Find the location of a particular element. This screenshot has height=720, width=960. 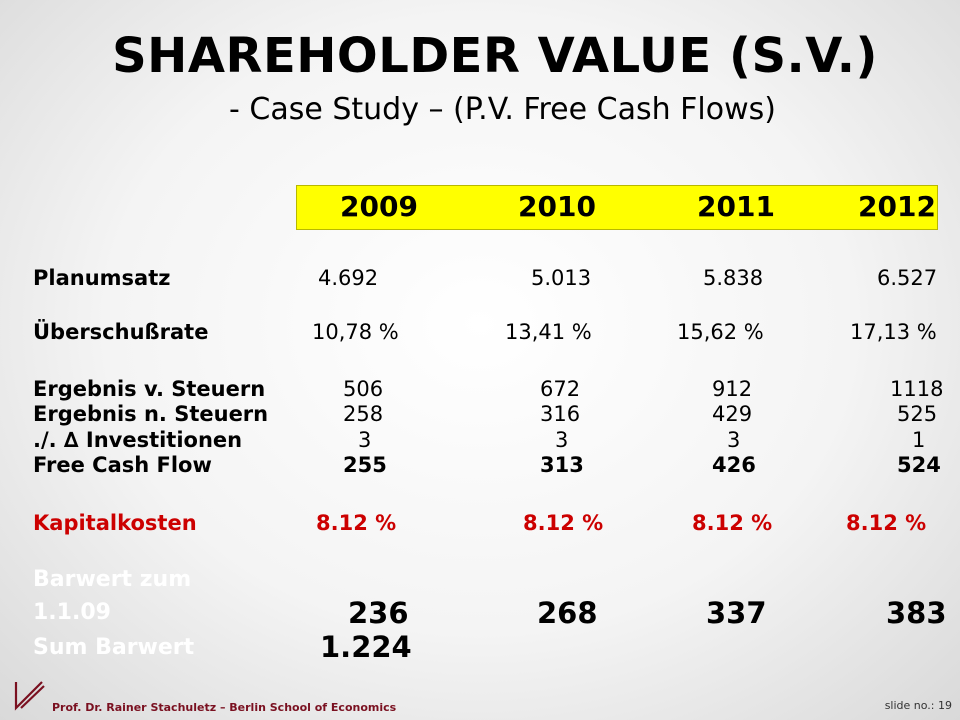

cell-barwert-2009: 236 is located at coordinates (378, 613).